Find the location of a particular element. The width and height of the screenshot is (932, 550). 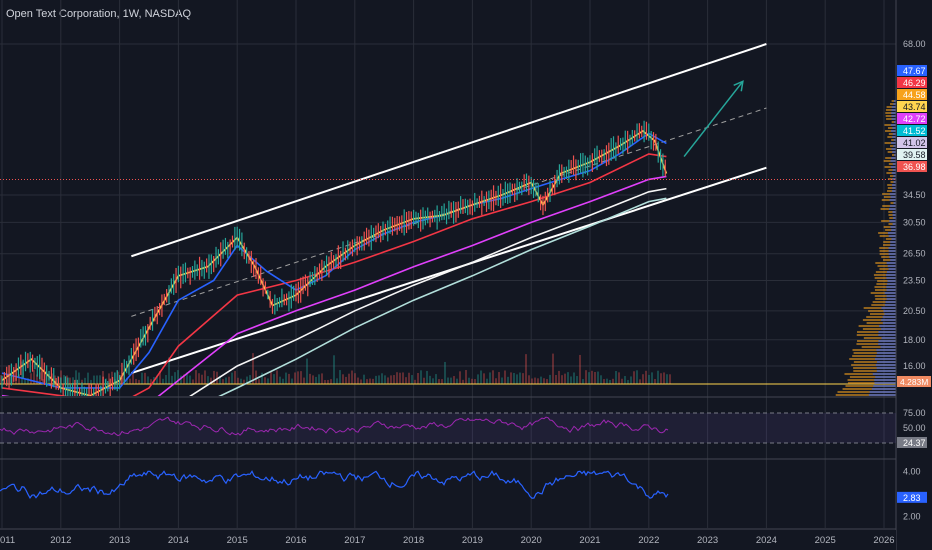

price-tick-label: 23.50 is located at coordinates (914, 280).